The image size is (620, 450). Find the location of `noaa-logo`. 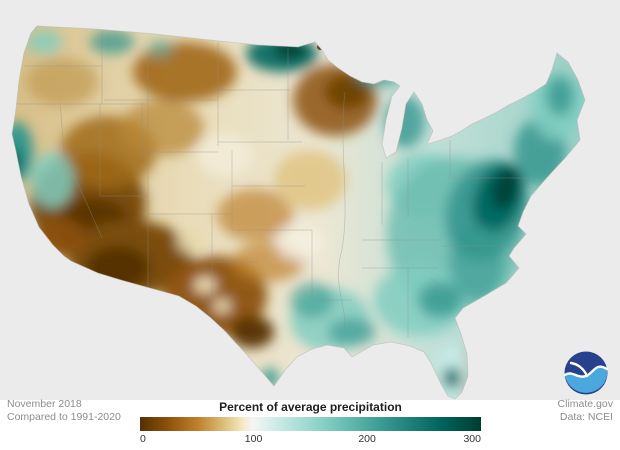

noaa-logo is located at coordinates (586, 373).